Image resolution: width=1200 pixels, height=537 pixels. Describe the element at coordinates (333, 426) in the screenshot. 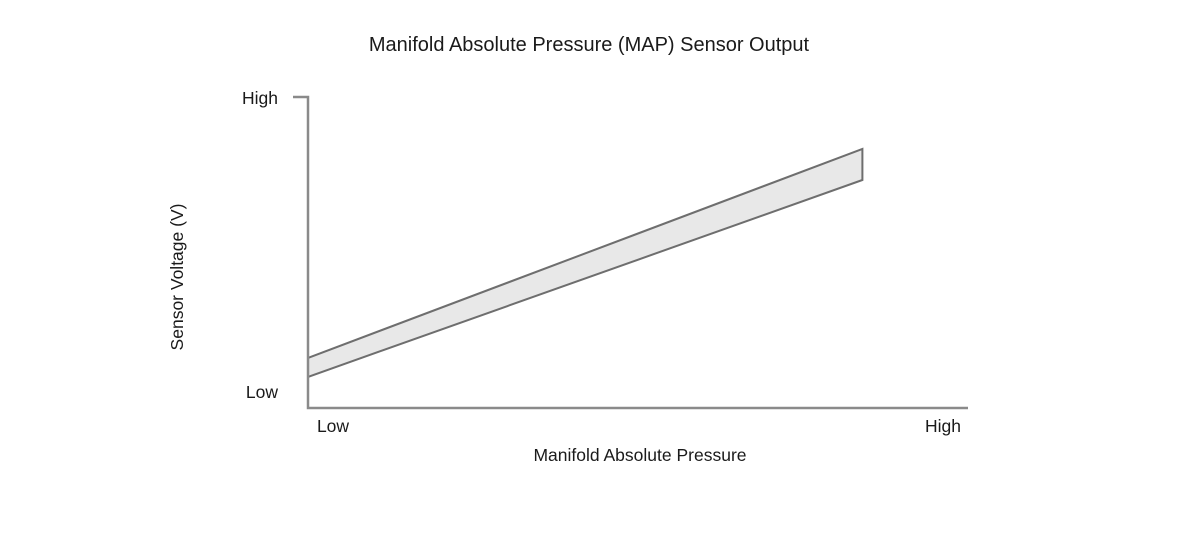

I see `x-axis-tick-low: Low` at that location.